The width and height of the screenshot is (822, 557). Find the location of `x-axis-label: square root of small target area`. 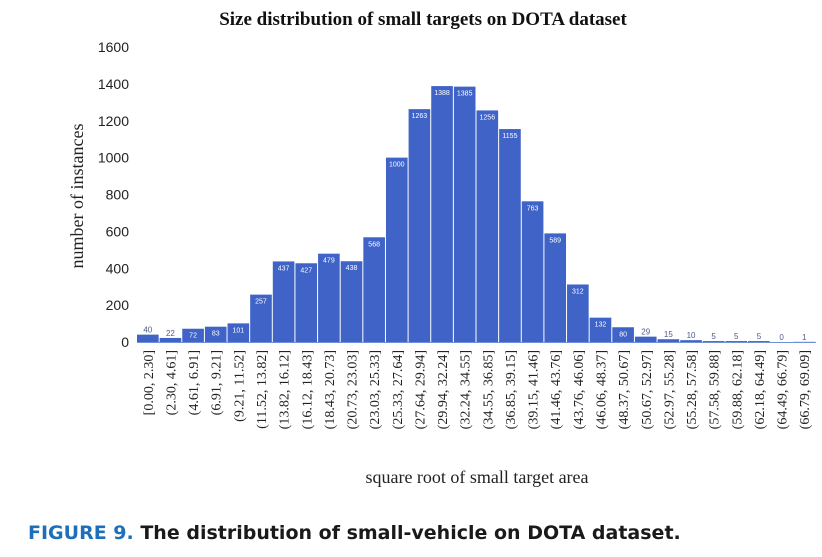

x-axis-label: square root of small target area is located at coordinates (476, 477).